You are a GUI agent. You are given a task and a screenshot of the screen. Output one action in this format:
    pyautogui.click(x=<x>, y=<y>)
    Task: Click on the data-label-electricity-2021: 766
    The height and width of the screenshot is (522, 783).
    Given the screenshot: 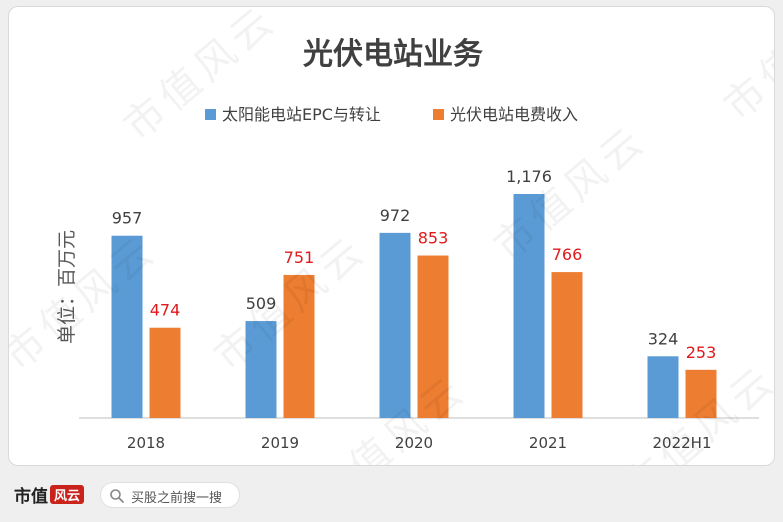 What is the action you would take?
    pyautogui.click(x=567, y=254)
    